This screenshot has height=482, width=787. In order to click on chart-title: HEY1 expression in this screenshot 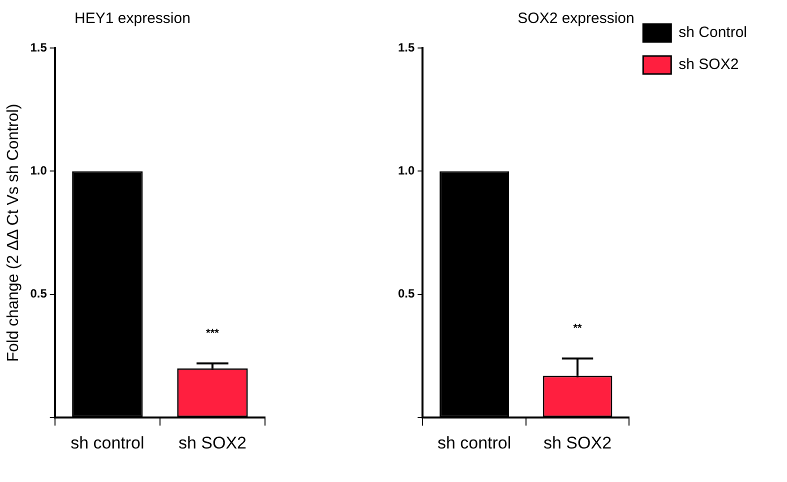, I will do `click(132, 19)`.